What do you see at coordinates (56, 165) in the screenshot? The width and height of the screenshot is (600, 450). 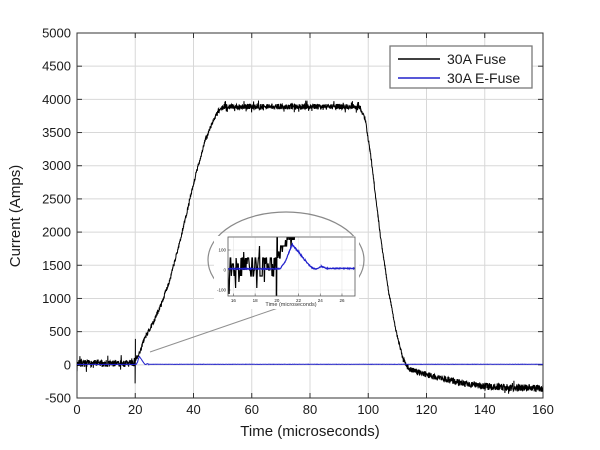 I see `svg-text: 3000` at bounding box center [56, 165].